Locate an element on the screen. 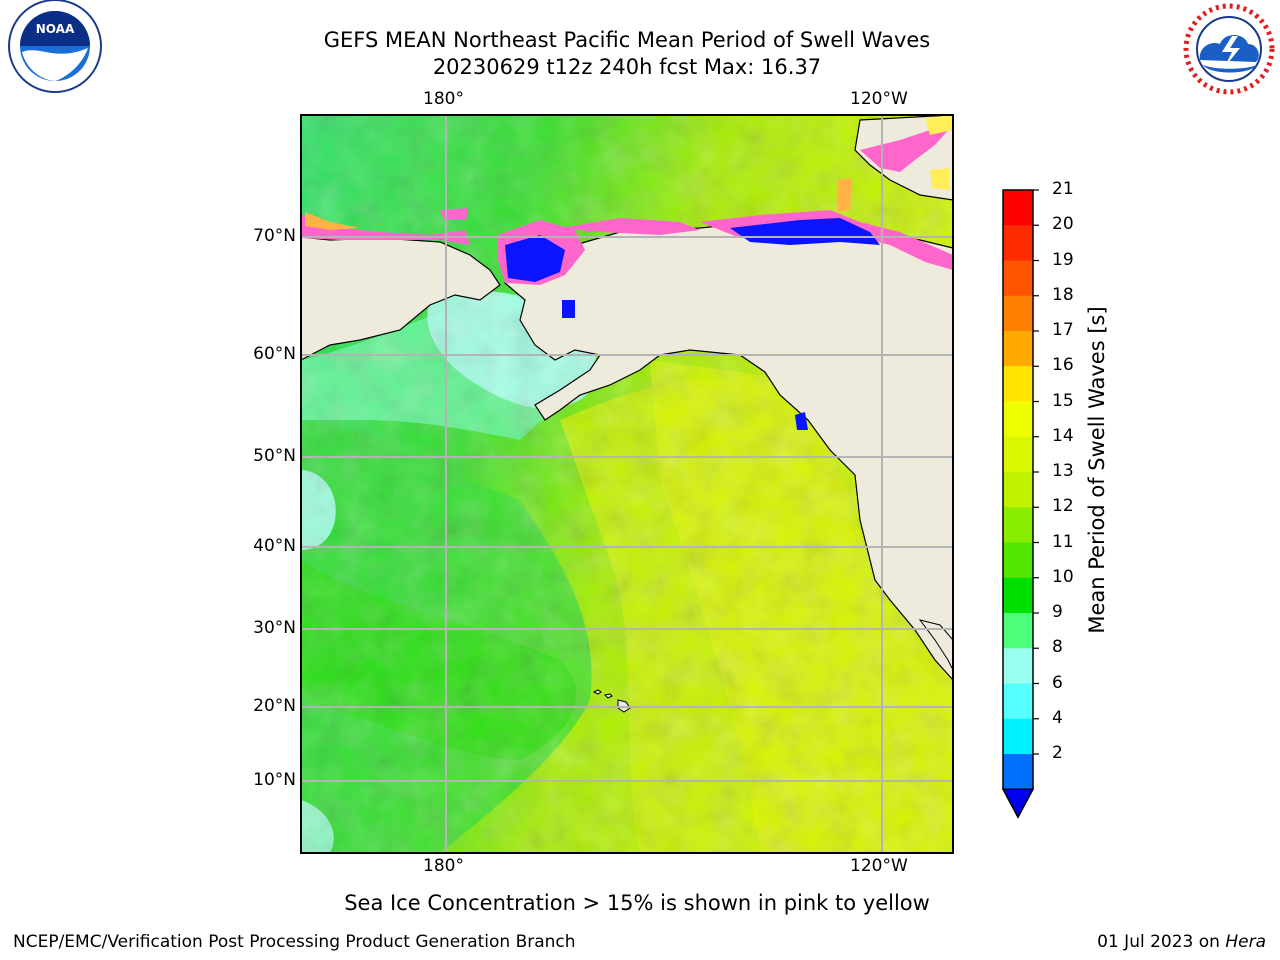 This screenshot has height=960, width=1280. lon-label-top-180: 180° is located at coordinates (443, 99).